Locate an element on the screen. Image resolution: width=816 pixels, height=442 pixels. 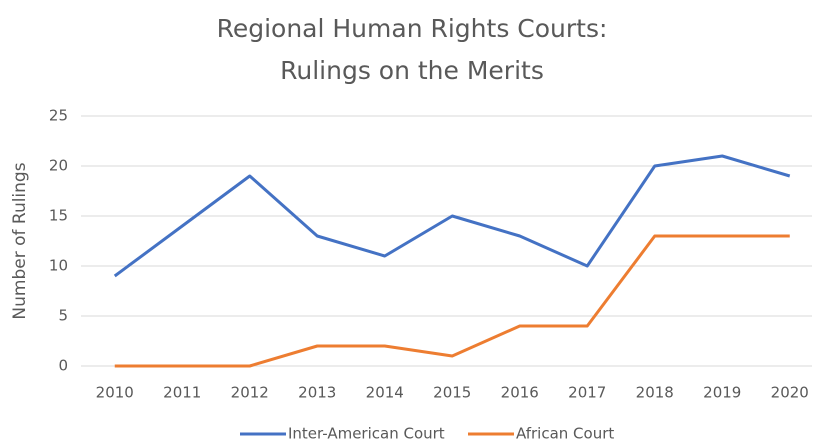
x-tick-label: 2016 is located at coordinates (520, 393).